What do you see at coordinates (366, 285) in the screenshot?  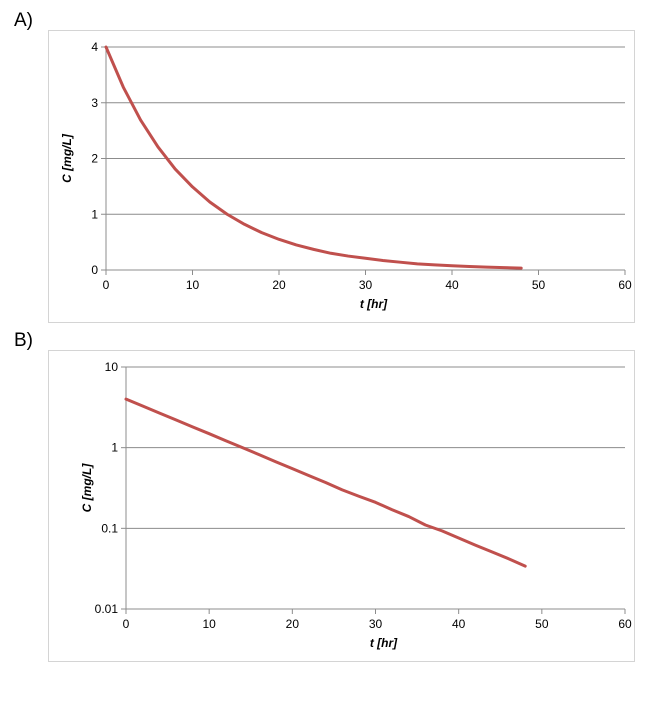 I see `chart-a-x-tick-label: 30` at bounding box center [366, 285].